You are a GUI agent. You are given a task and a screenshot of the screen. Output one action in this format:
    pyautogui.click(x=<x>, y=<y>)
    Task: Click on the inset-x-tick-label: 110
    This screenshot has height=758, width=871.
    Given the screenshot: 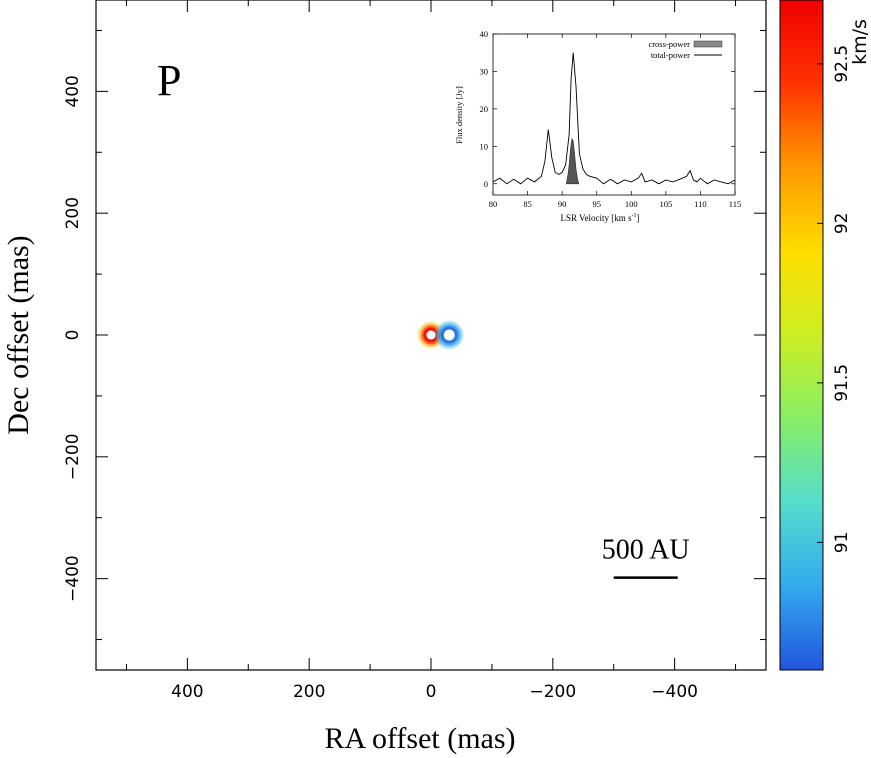 What is the action you would take?
    pyautogui.click(x=700, y=204)
    